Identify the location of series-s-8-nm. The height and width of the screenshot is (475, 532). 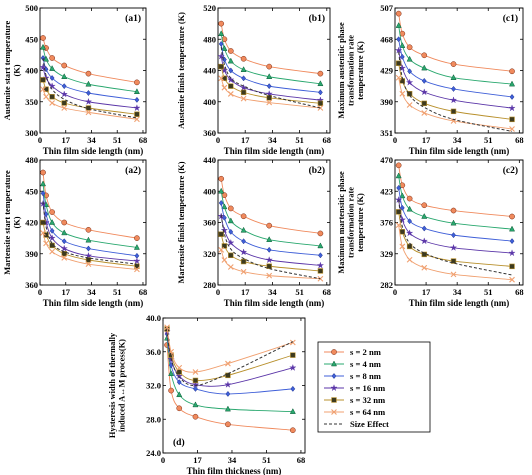
(270, 229).